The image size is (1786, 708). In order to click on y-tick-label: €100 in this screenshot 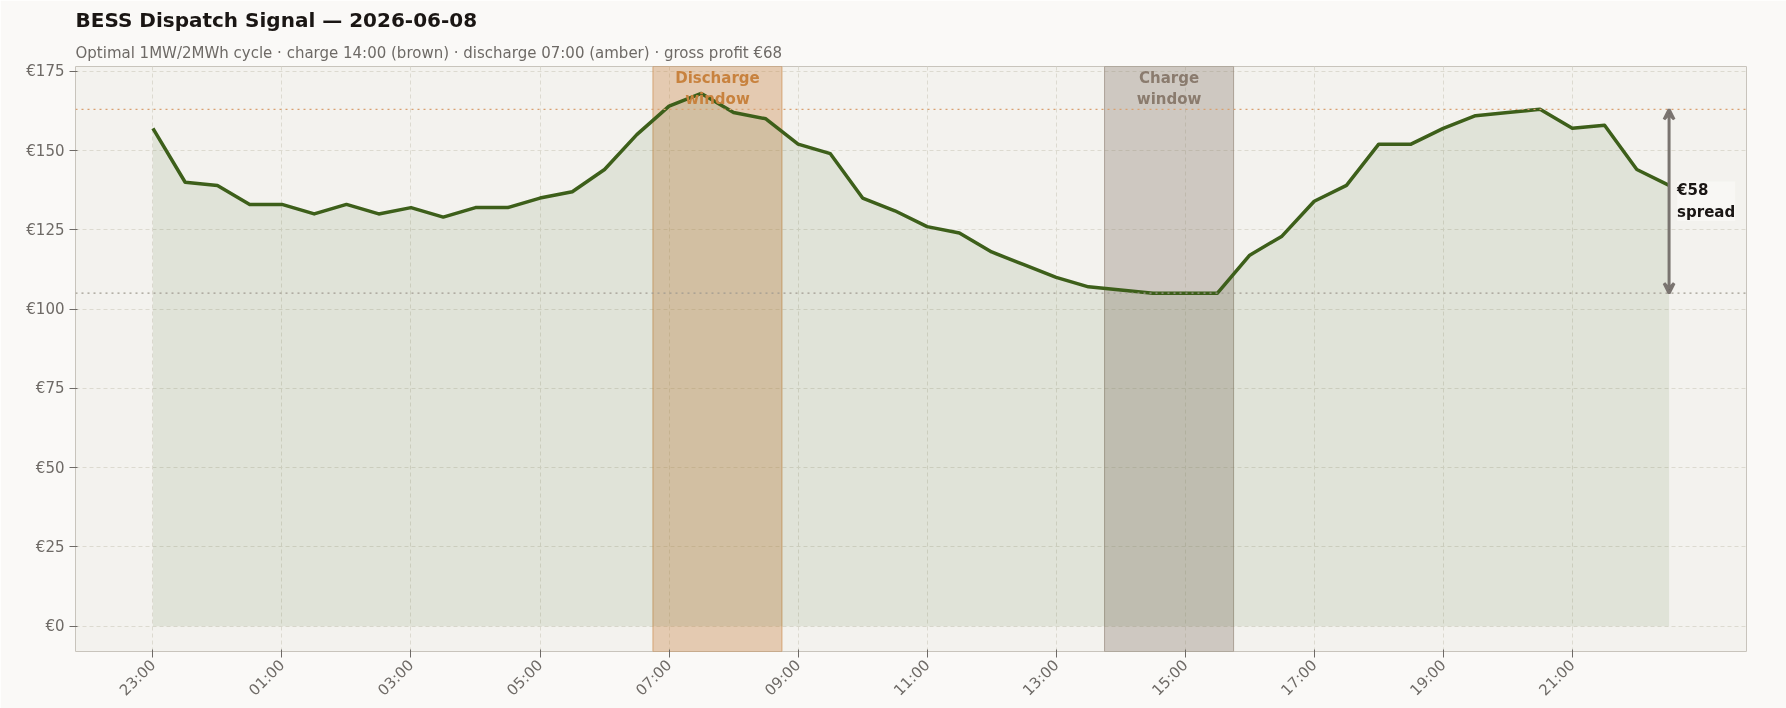, I will do `click(45, 309)`.